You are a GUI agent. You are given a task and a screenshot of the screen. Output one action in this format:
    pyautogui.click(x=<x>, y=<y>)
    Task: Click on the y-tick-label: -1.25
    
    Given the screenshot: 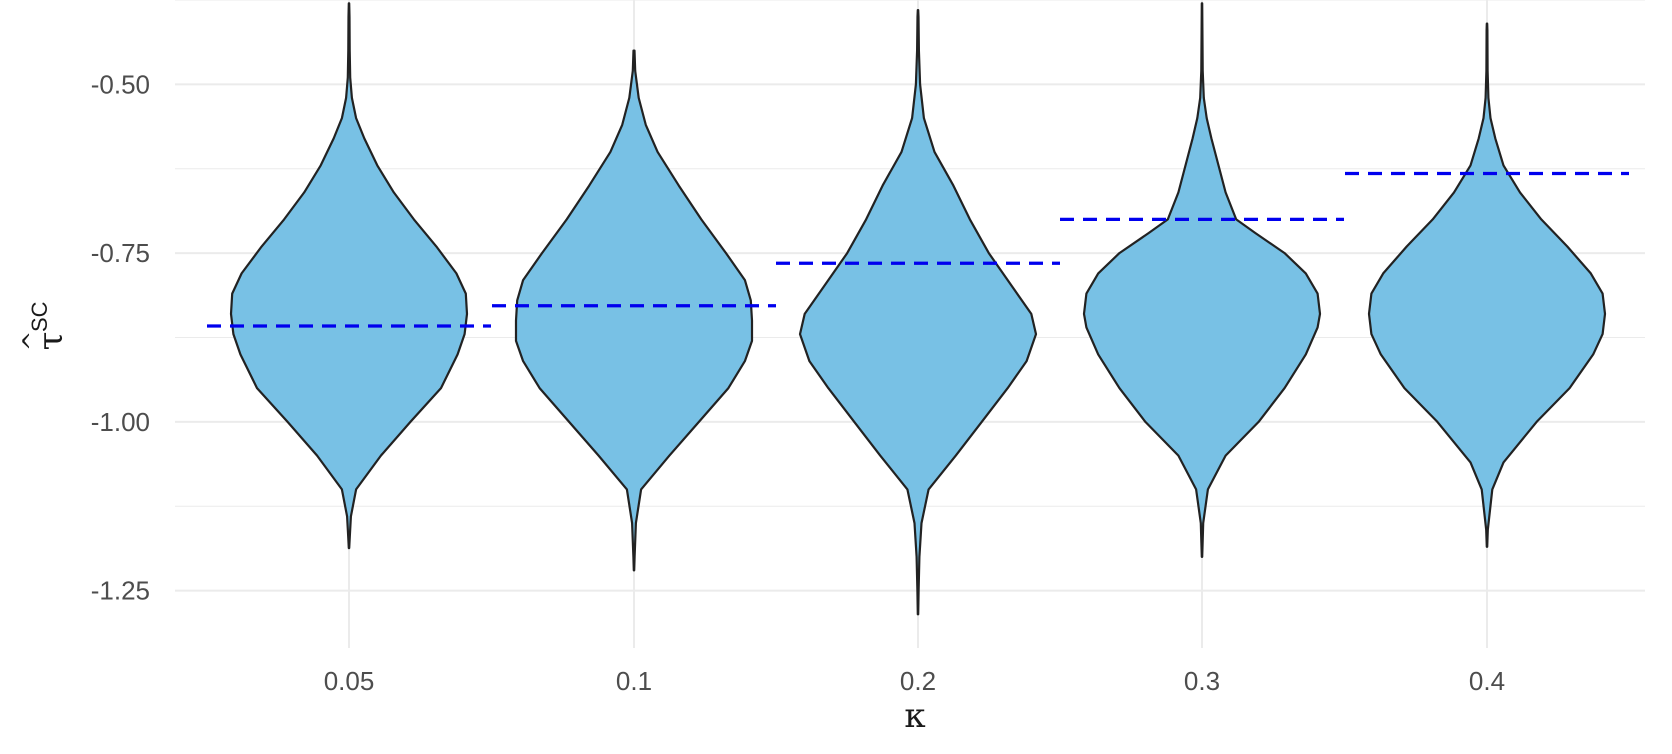 What is the action you would take?
    pyautogui.click(x=120, y=591)
    